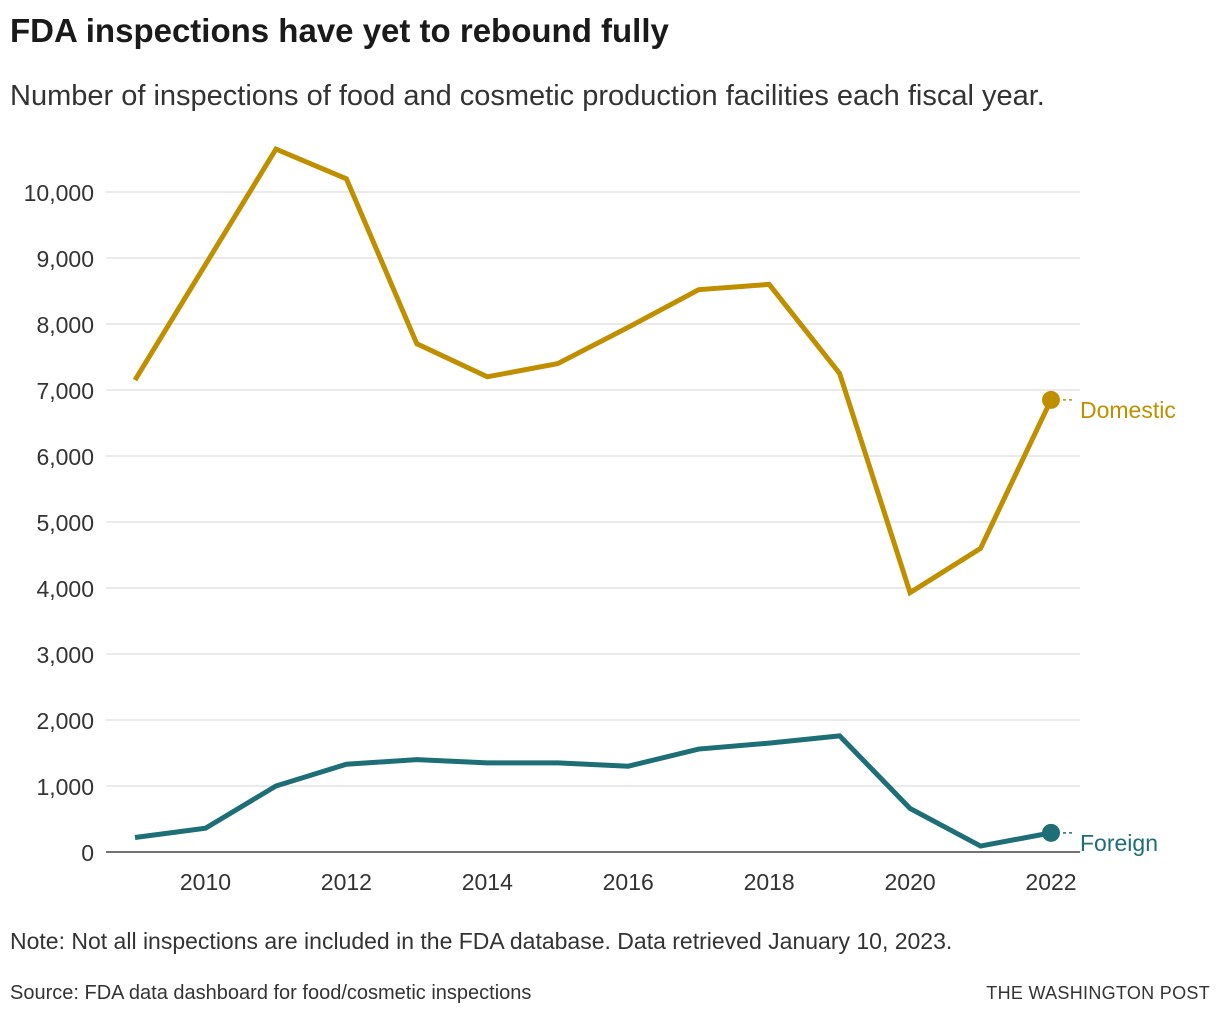  Describe the element at coordinates (65, 589) in the screenshot. I see `y-tick-label: 4,000` at that location.